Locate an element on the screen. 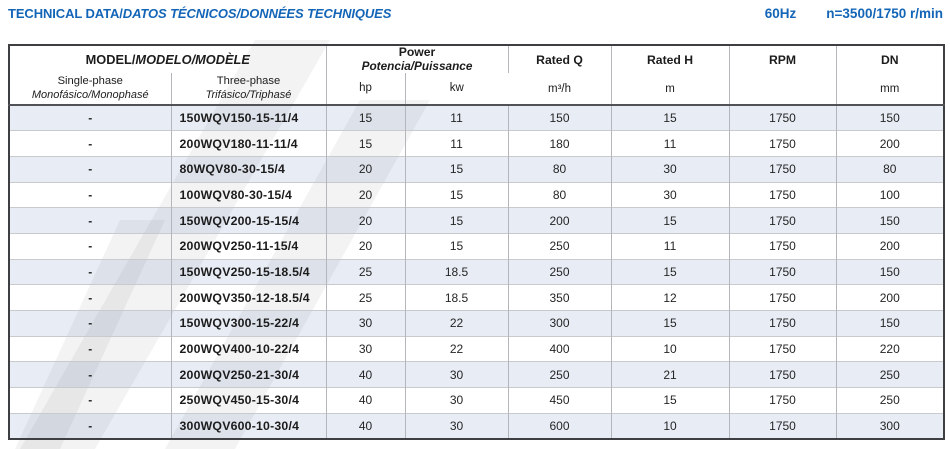 This screenshot has height=449, width=950. header-rpm: RPM is located at coordinates (783, 75).